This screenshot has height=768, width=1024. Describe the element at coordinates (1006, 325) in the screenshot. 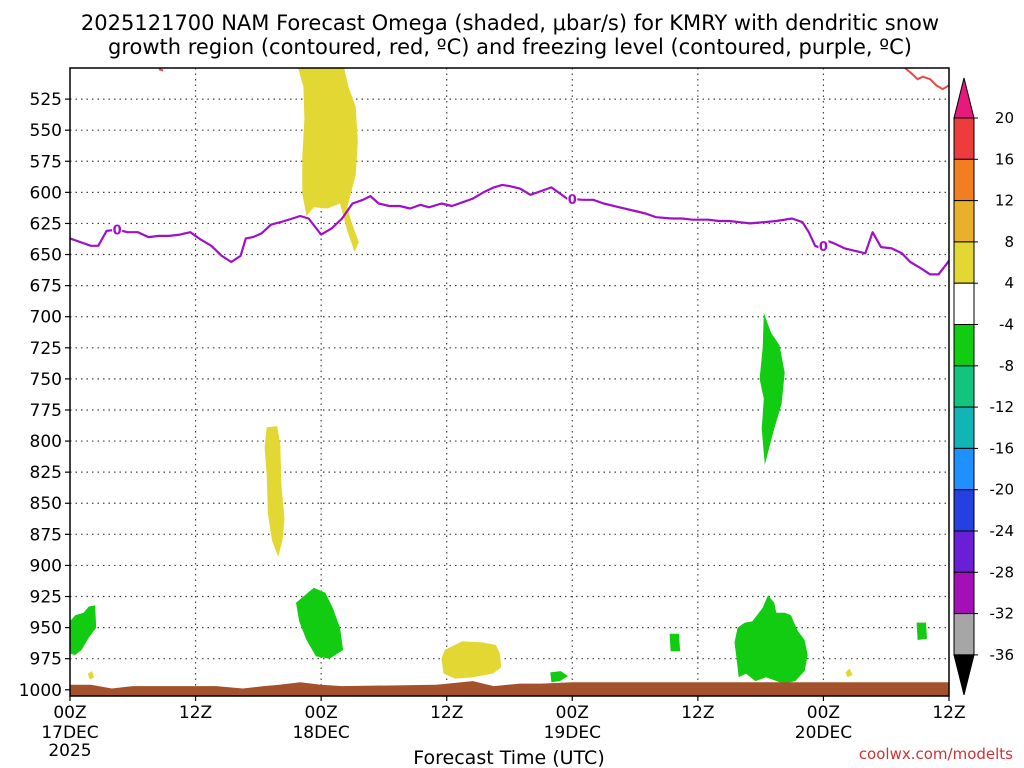

I see `colorbar-label: -4` at that location.